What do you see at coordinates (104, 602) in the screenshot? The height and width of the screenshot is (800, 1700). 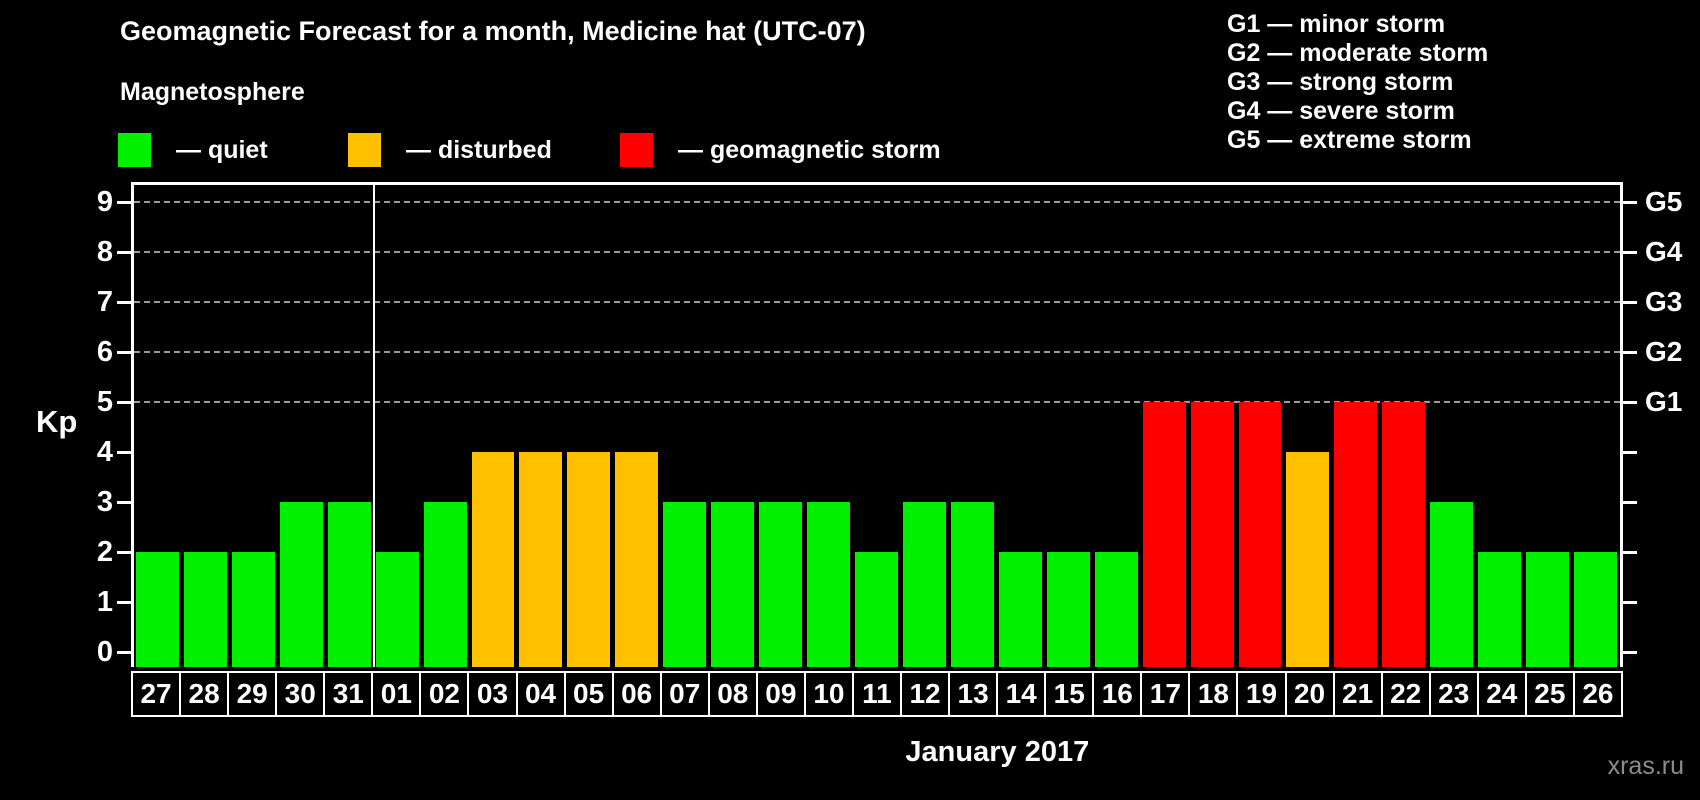 I see `y-axis-tick-label-1: 1` at bounding box center [104, 602].